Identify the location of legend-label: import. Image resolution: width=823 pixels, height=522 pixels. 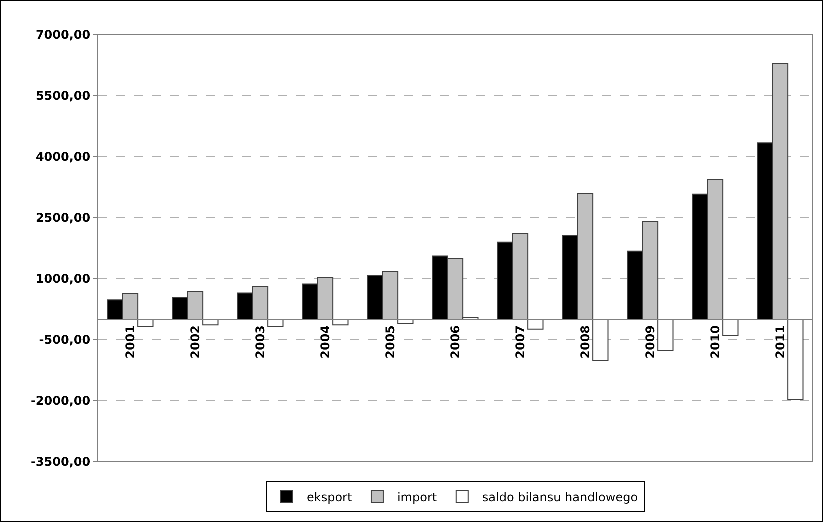
(417, 497).